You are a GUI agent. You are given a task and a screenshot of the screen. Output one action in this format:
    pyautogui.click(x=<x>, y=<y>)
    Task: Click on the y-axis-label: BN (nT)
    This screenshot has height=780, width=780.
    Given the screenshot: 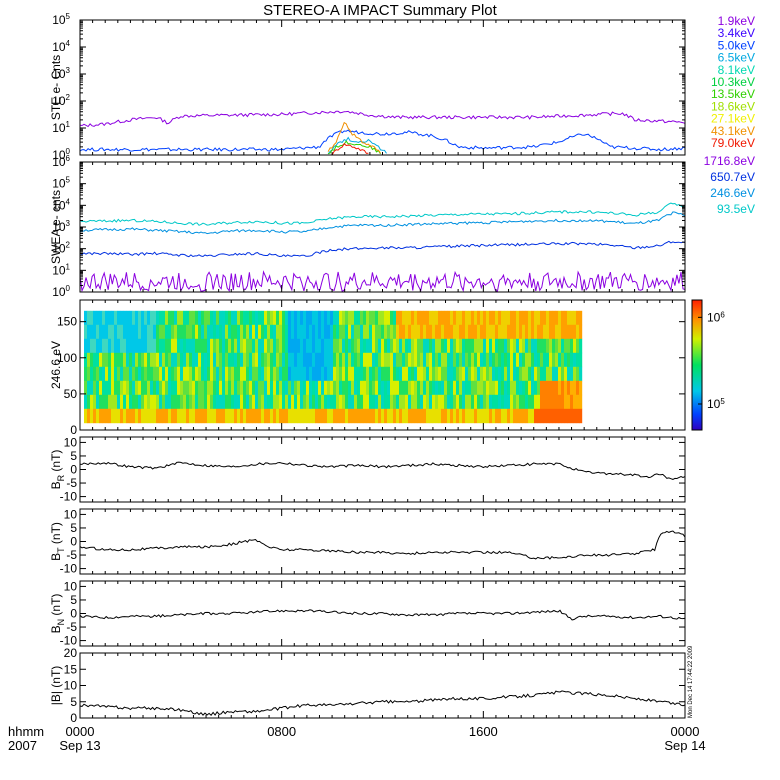 What is the action you would take?
    pyautogui.click(x=57, y=614)
    